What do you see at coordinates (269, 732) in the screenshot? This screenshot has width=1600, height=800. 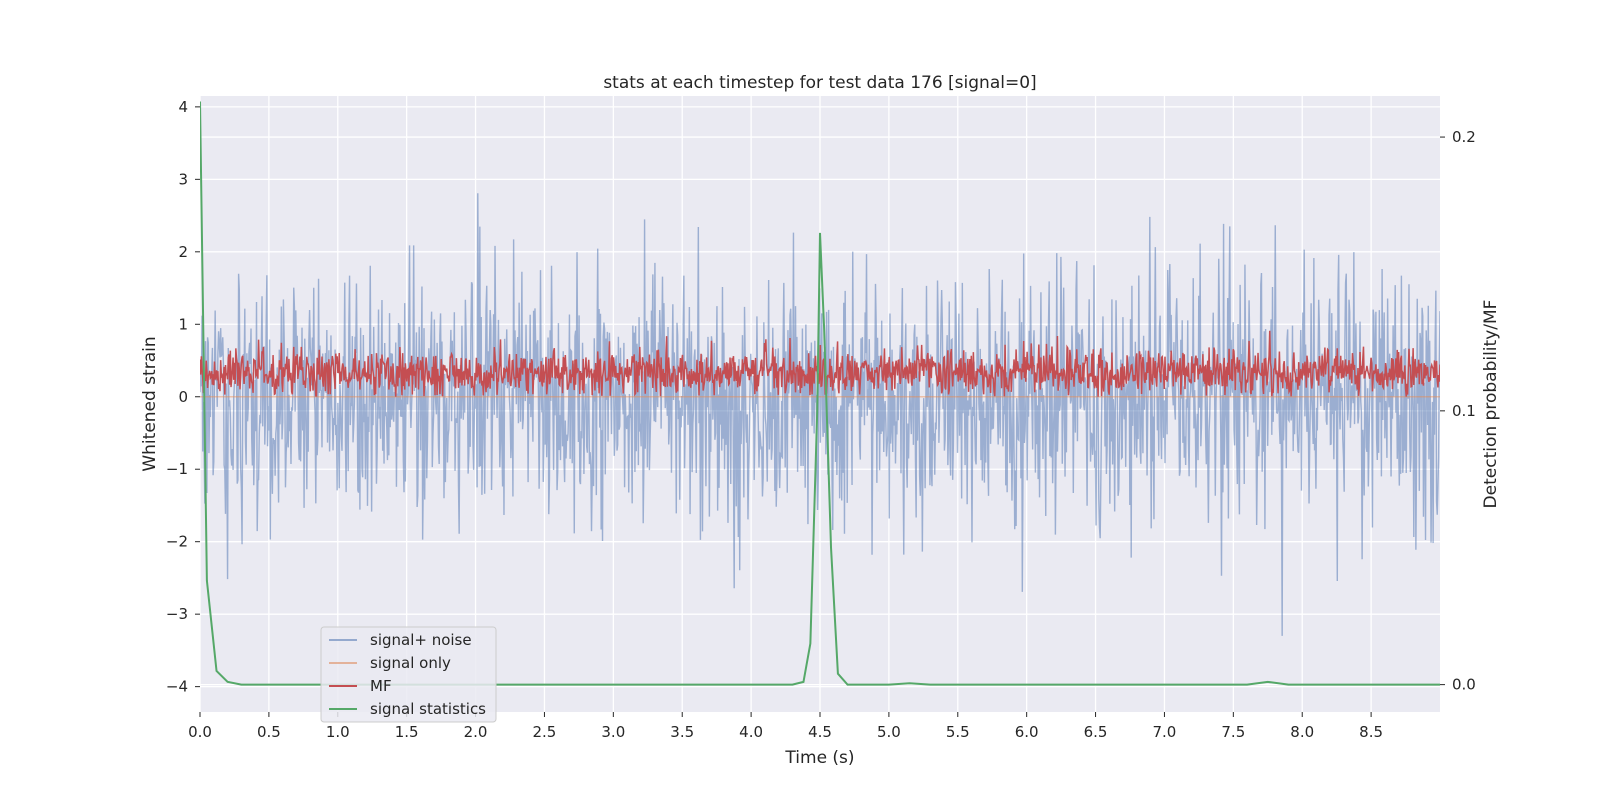 I see `x-tick-label: 0.5` at bounding box center [269, 732].